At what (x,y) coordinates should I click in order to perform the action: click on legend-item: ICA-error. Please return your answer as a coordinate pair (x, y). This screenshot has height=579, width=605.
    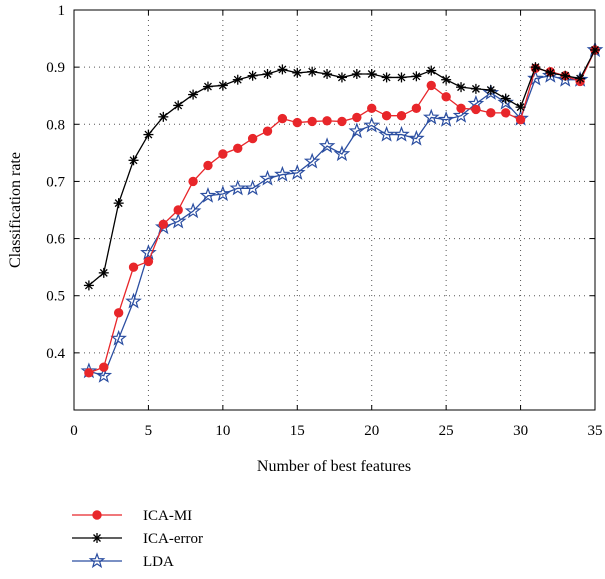
    Looking at the image, I should click on (137, 539).